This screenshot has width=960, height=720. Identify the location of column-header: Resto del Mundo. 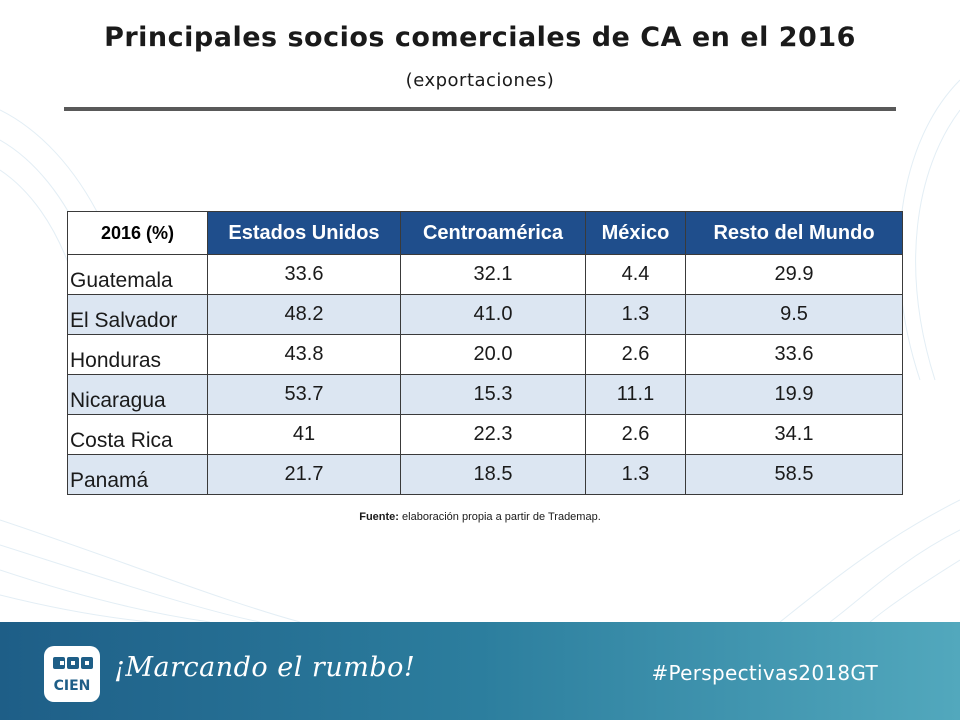
(794, 233).